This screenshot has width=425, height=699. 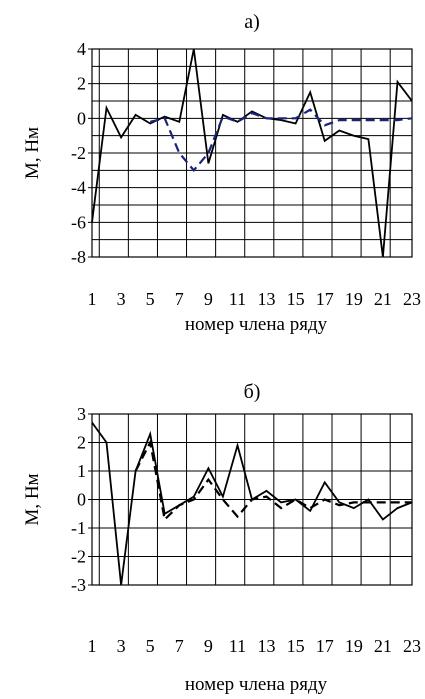 I want to click on chart-2-x-tick: 7, so click(x=179, y=646).